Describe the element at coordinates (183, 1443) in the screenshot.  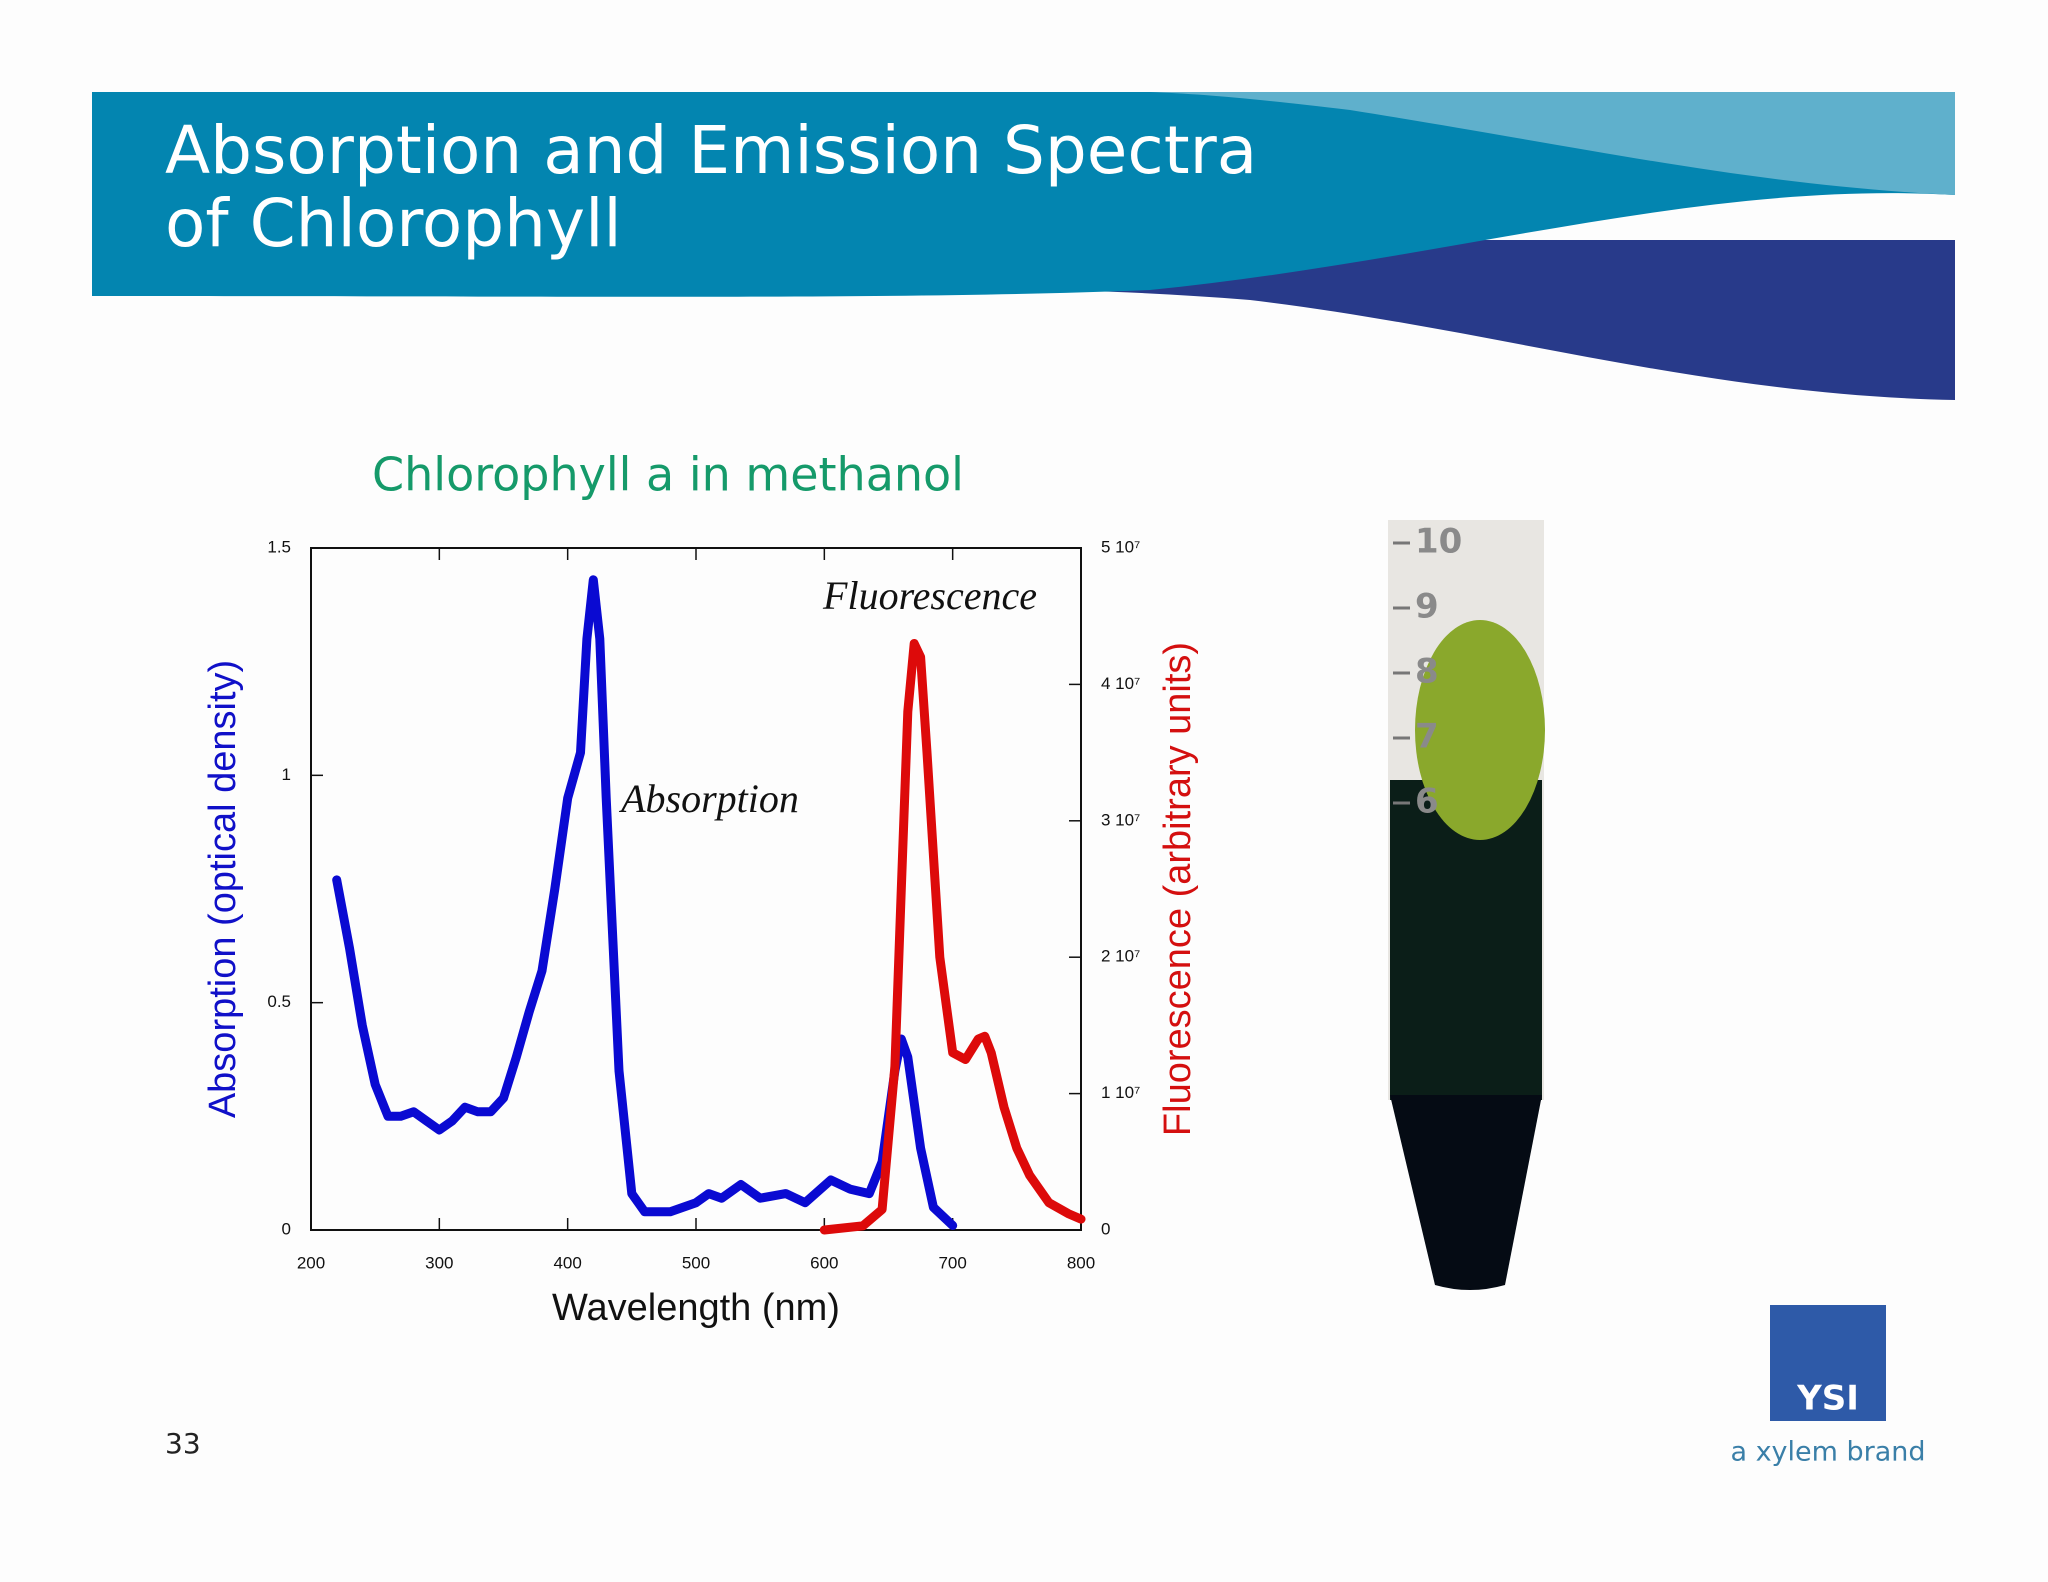
I see `page-number: 33` at that location.